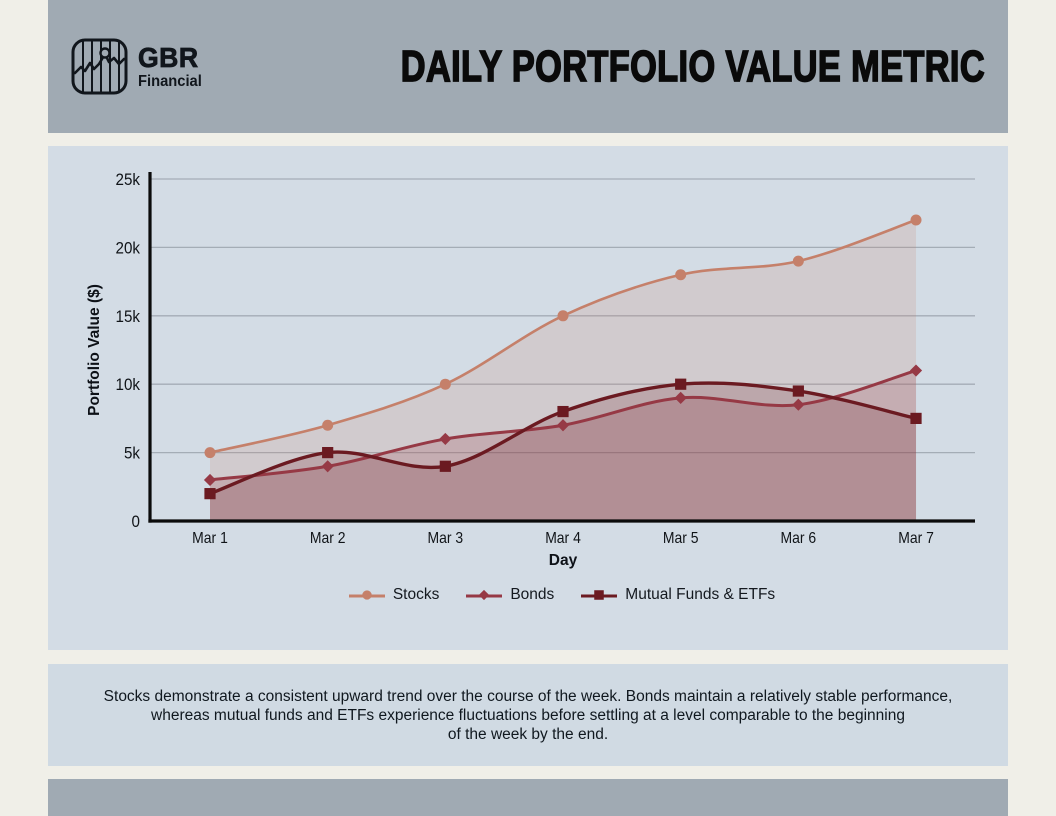 The height and width of the screenshot is (816, 1056). Describe the element at coordinates (170, 81) in the screenshot. I see `brand-subtitle: Financial` at that location.